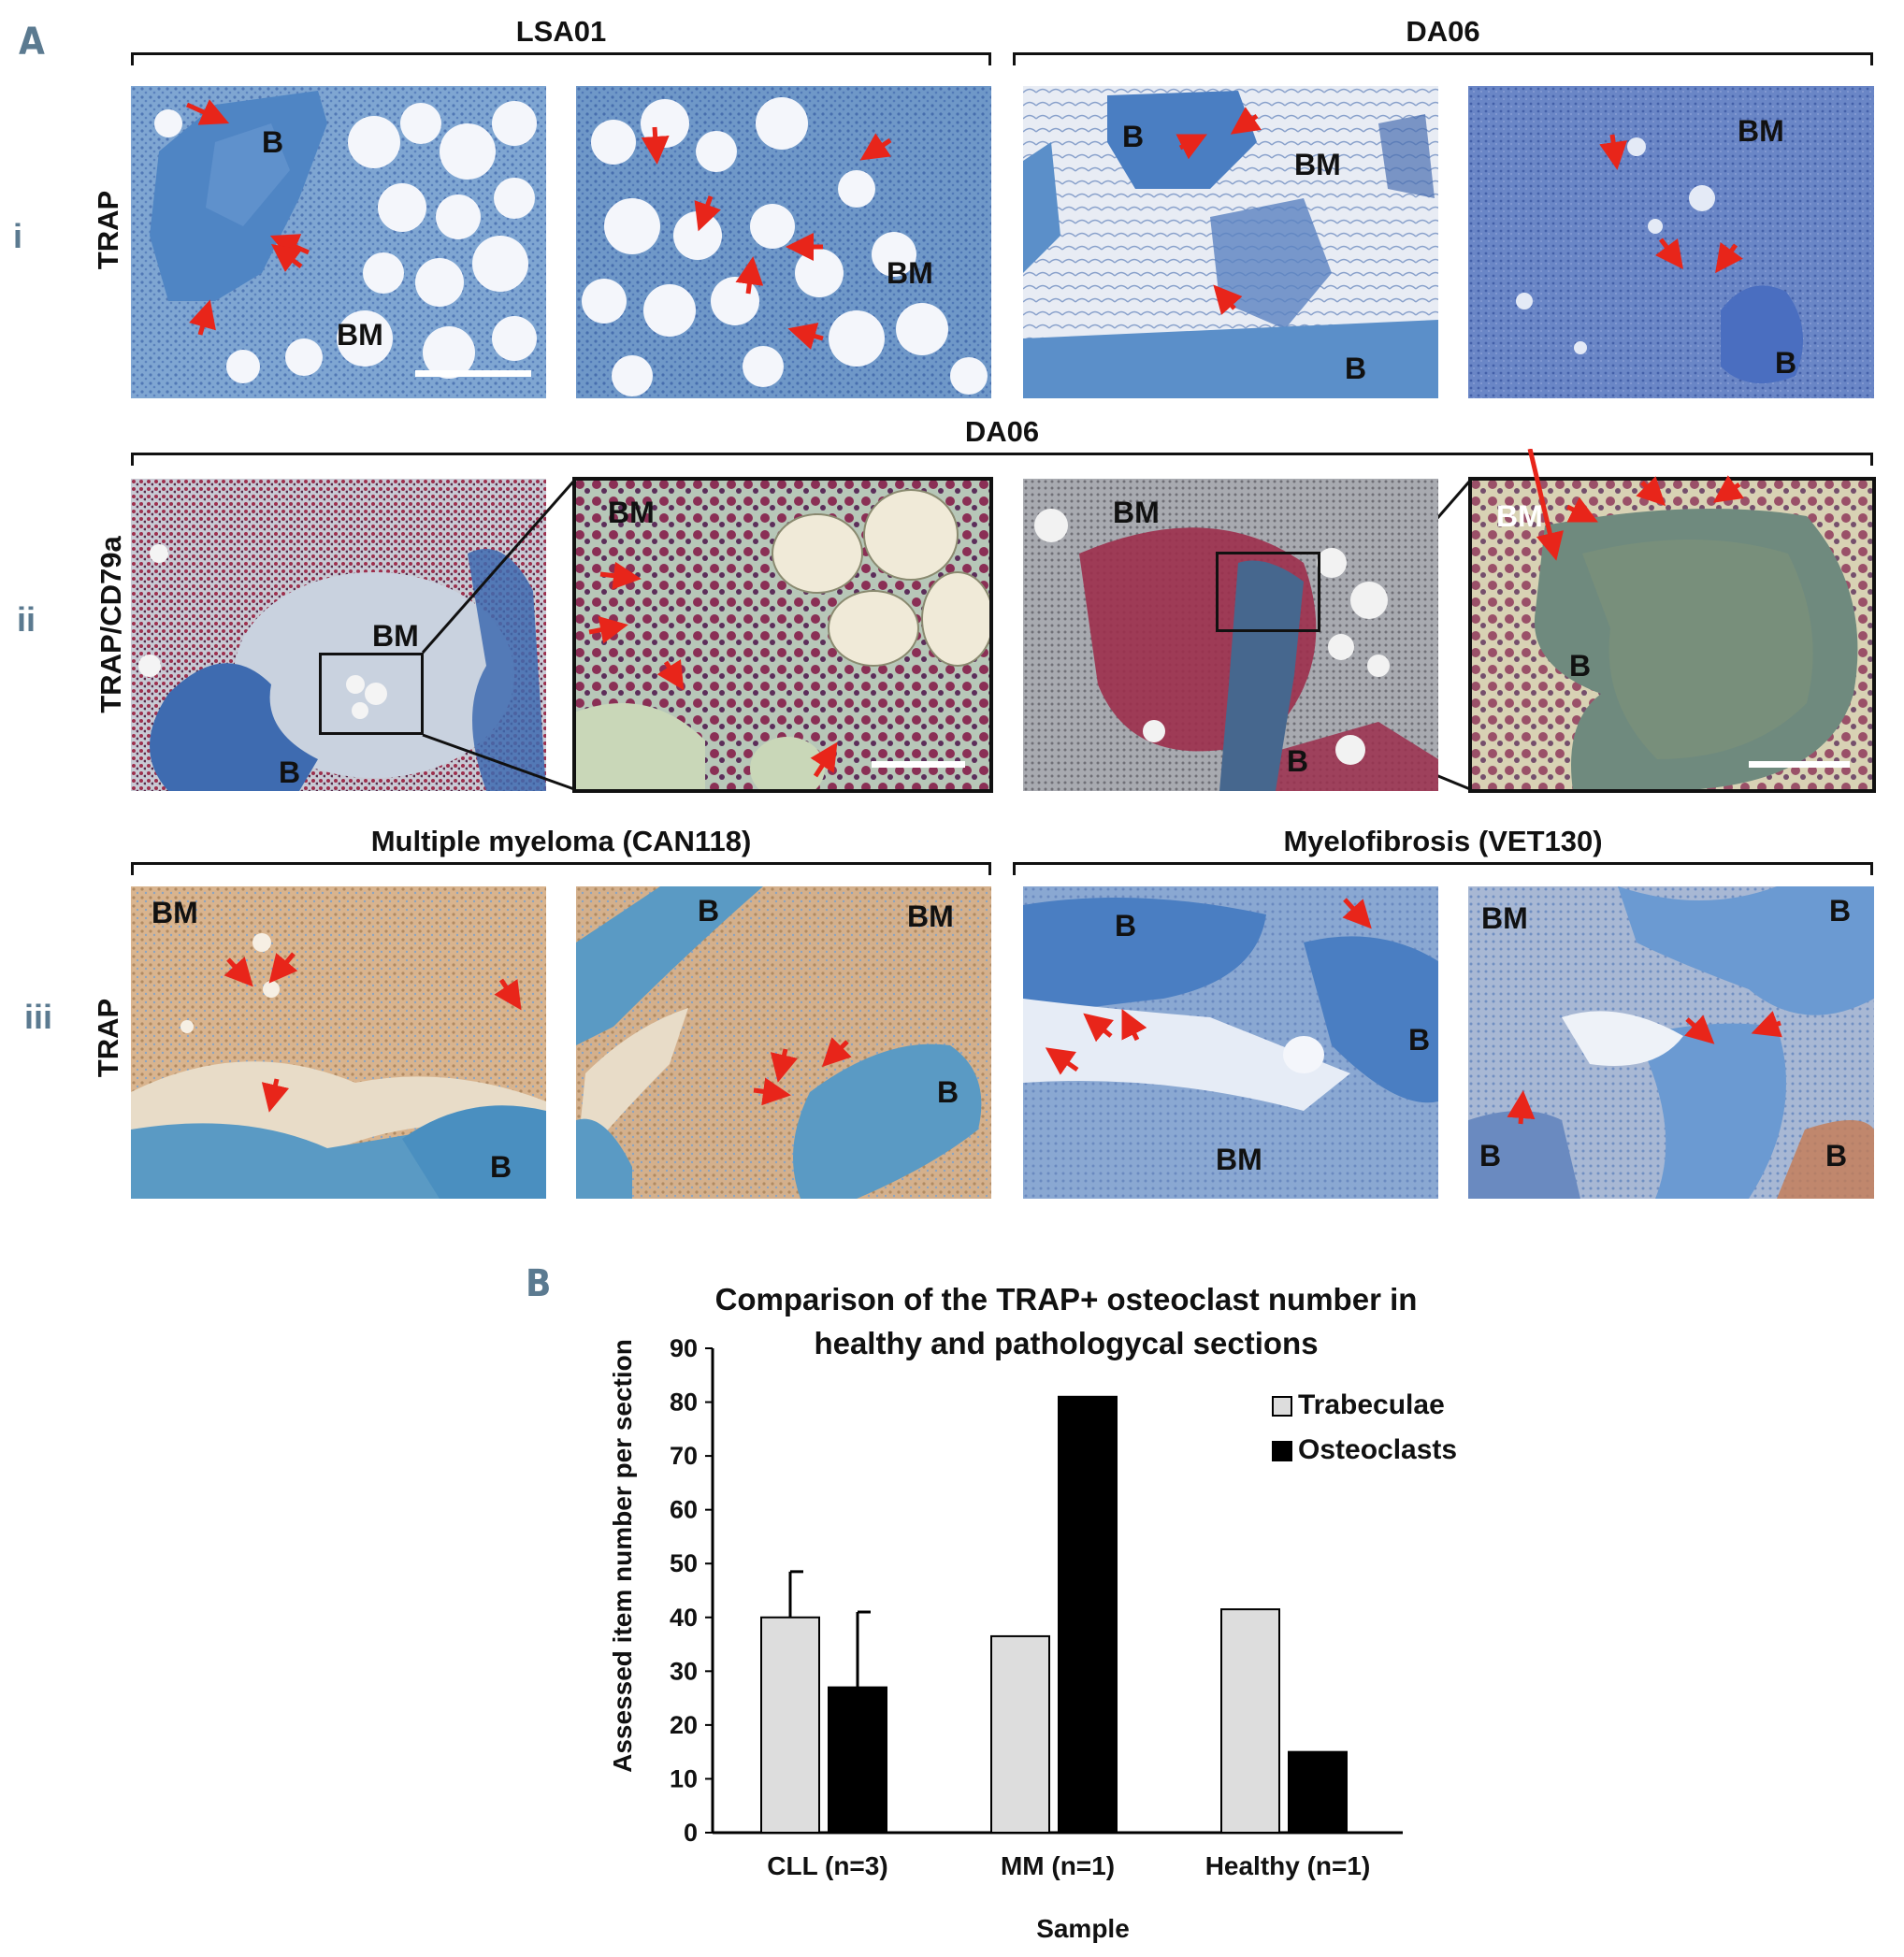  What do you see at coordinates (684, 1348) in the screenshot?
I see `y-tick-label: 90` at bounding box center [684, 1348].